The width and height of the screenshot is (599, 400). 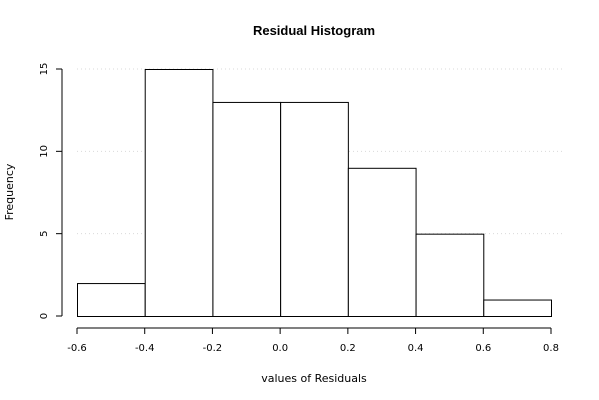 I want to click on x-axis-label: values of Residuals, so click(x=314, y=378).